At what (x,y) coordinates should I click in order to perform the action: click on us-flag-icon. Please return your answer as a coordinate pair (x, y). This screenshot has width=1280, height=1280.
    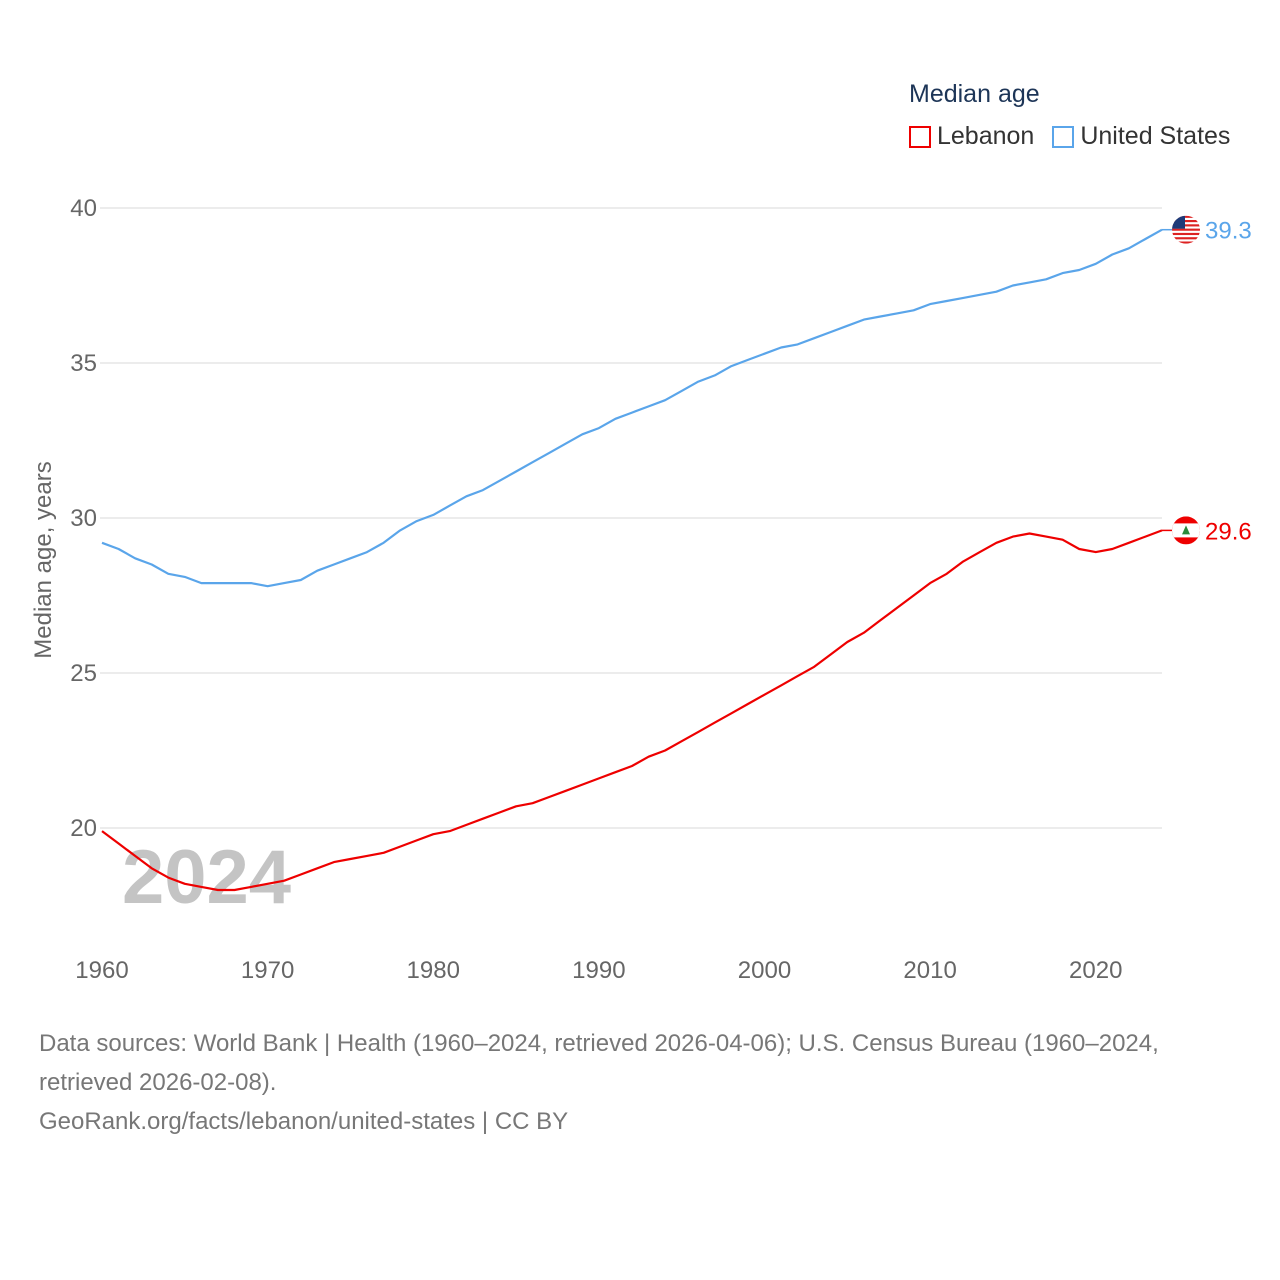
    Looking at the image, I should click on (1186, 229).